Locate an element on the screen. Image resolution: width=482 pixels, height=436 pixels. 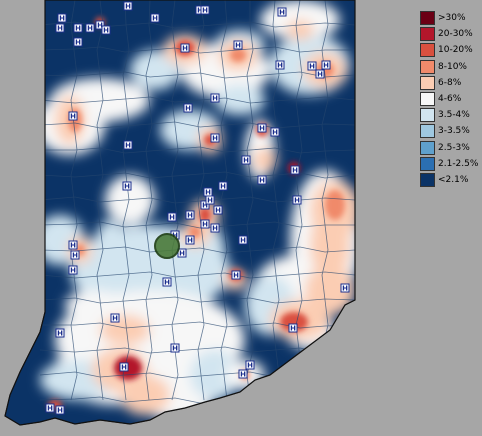
selected-location-marker is located at coordinates (167, 246).